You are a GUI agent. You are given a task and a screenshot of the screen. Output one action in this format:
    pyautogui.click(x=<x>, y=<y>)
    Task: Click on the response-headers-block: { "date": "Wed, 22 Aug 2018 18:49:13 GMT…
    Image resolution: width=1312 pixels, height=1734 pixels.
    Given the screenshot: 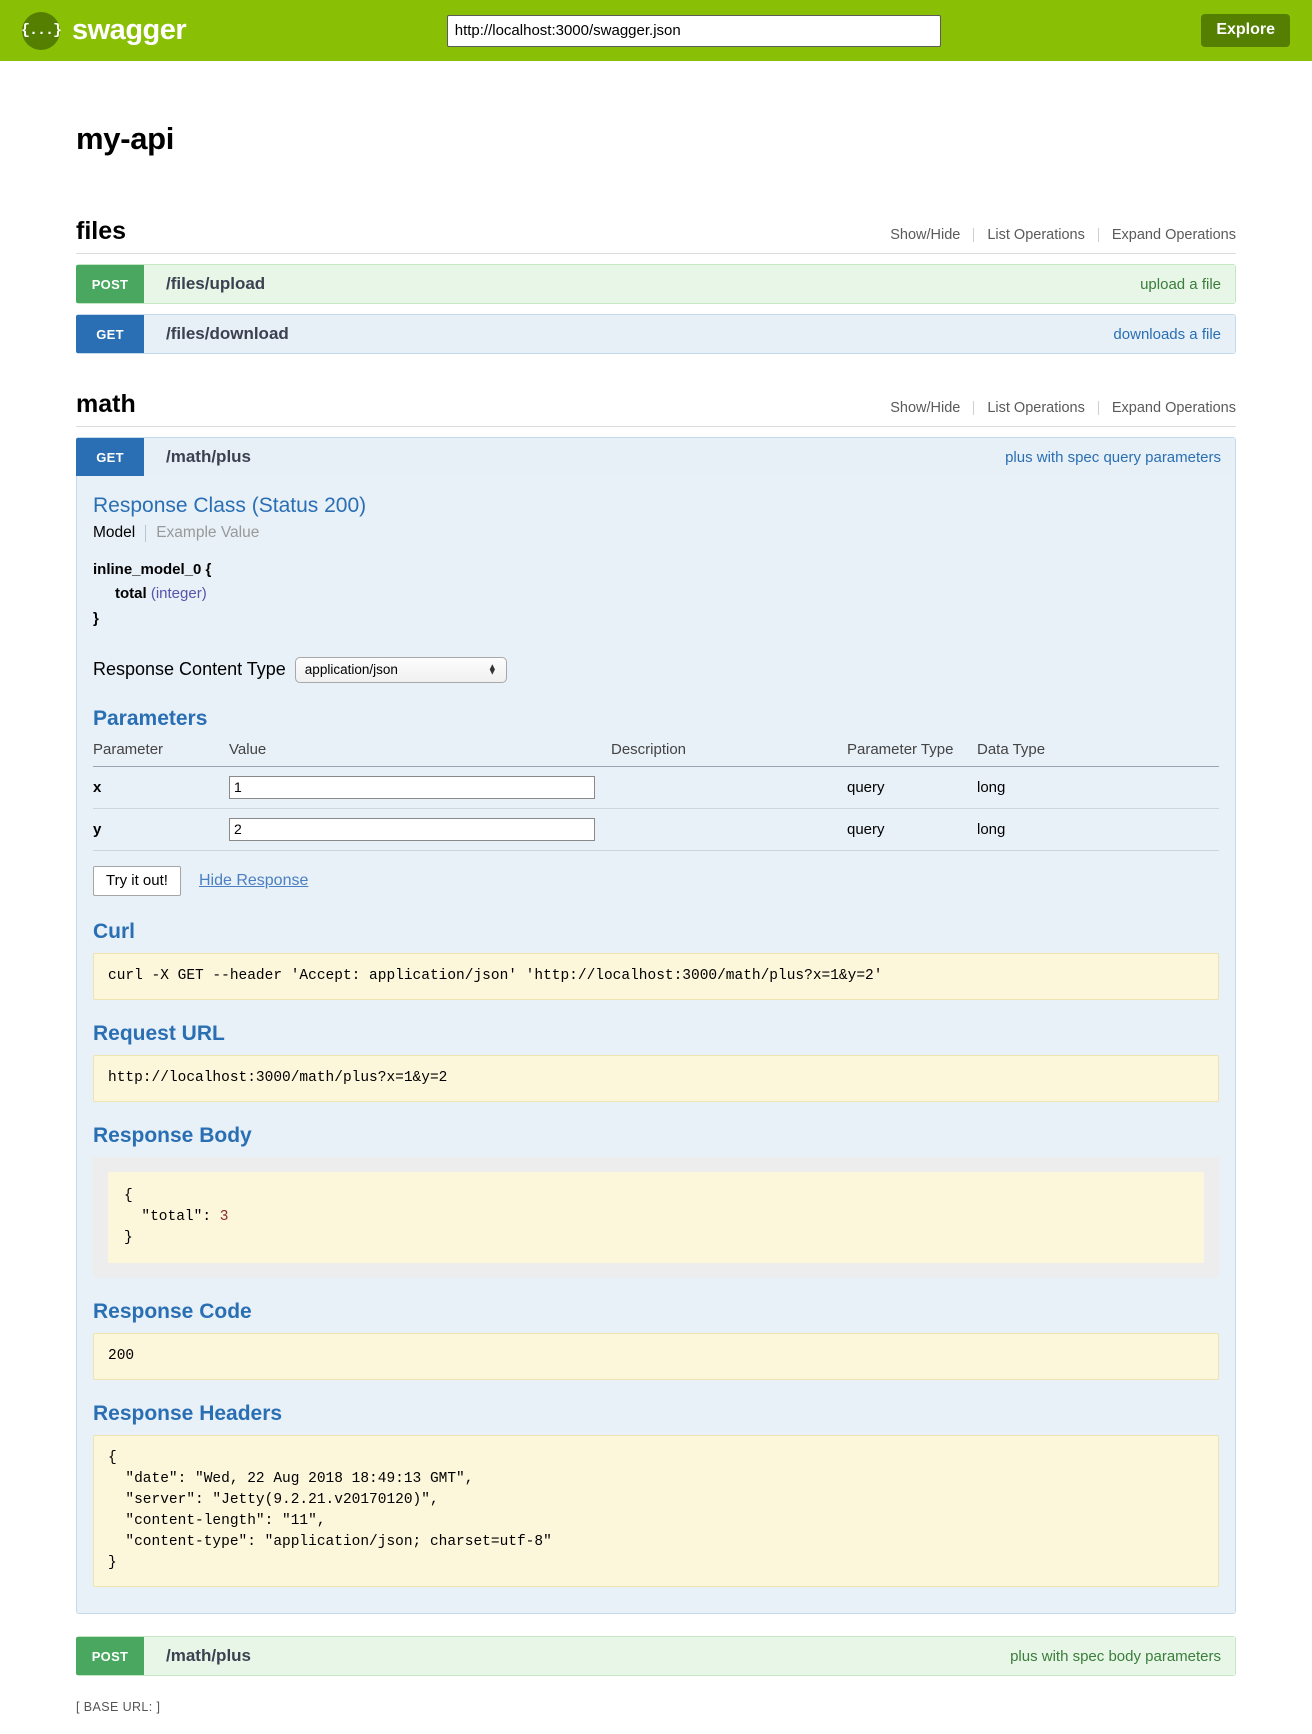 What is the action you would take?
    pyautogui.click(x=656, y=1511)
    